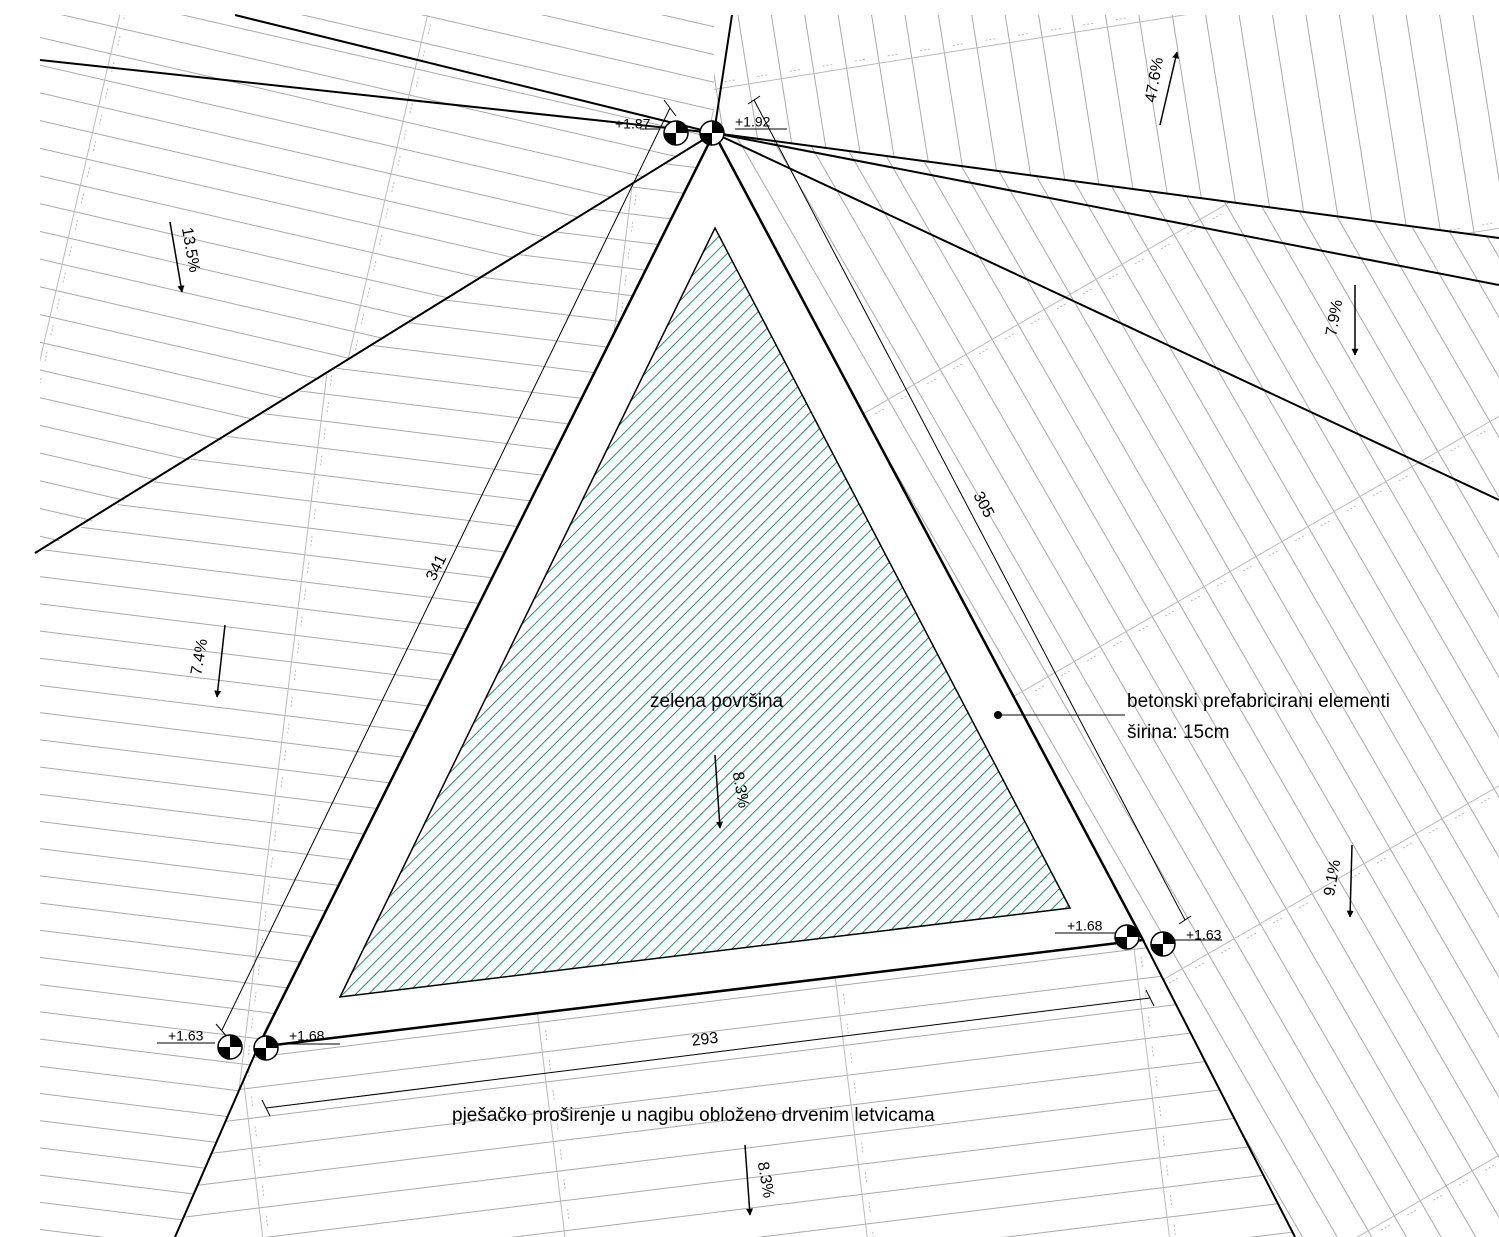  I want to click on elevation-label: +1.92, so click(753, 122).